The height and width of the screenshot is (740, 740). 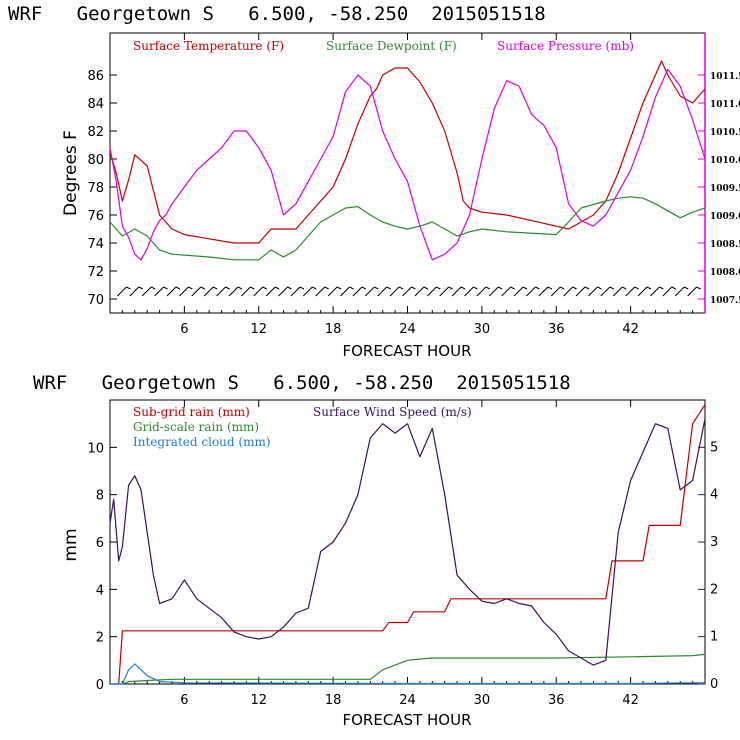 What do you see at coordinates (714, 637) in the screenshot?
I see `panel2-y2tick-label: 1` at bounding box center [714, 637].